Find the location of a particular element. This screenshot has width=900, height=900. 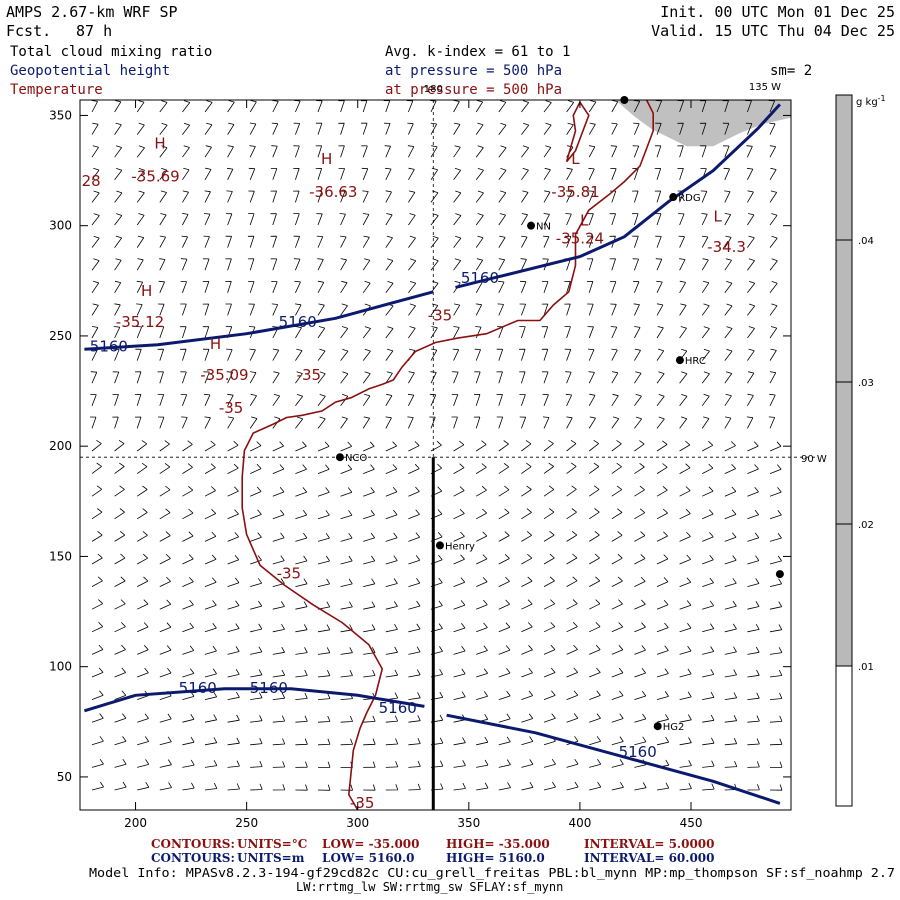

model-title: AMPS 2.67-km WRF SP is located at coordinates (92, 12).